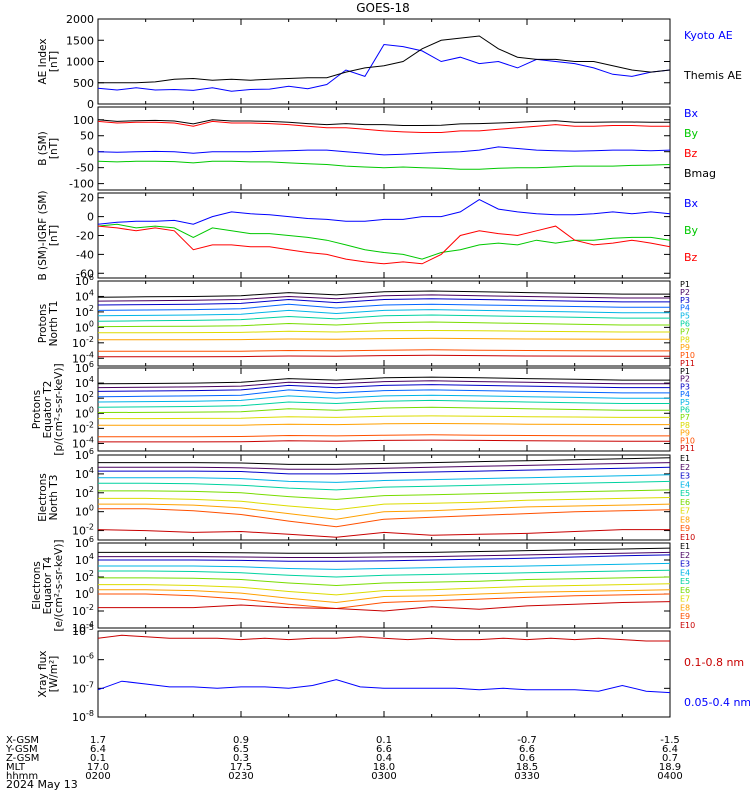 The height and width of the screenshot is (800, 750). What do you see at coordinates (384, 758) in the screenshot?
I see `footer-value: 0.4` at bounding box center [384, 758].